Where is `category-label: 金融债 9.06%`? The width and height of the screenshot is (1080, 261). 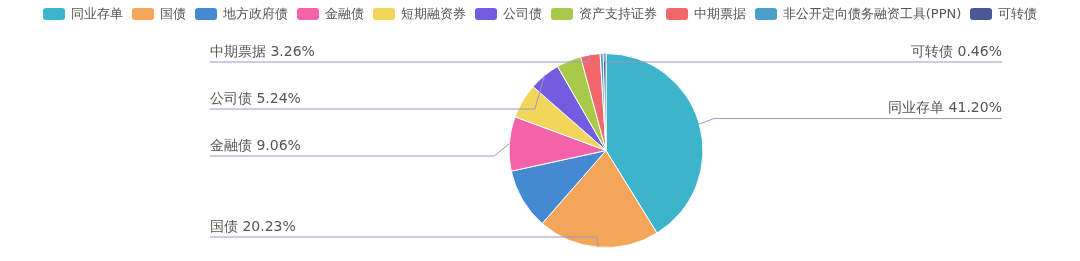
category-label: 金融债 9.06% is located at coordinates (255, 144).